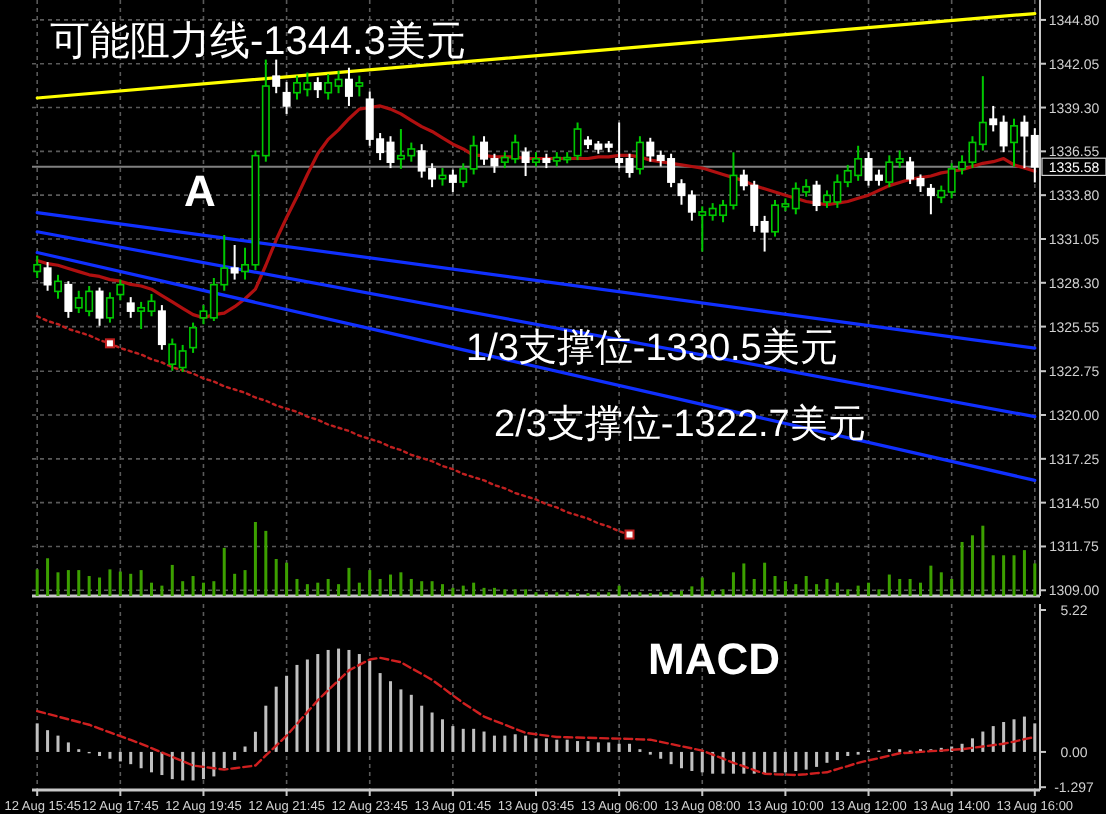  What do you see at coordinates (258, 41) in the screenshot?
I see `annotation: 可能阻力线-1344.3美元` at bounding box center [258, 41].